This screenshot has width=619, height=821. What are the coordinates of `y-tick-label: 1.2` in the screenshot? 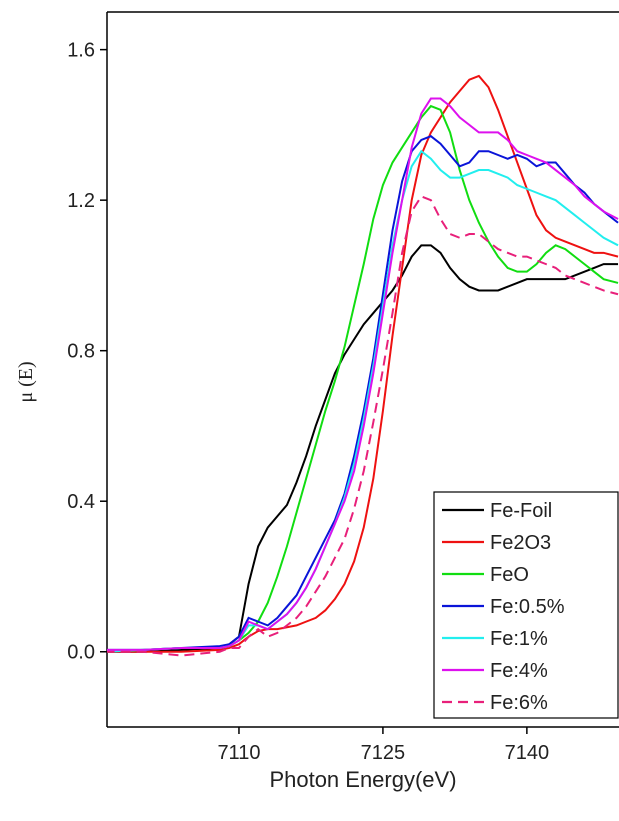 It's located at (81, 201).